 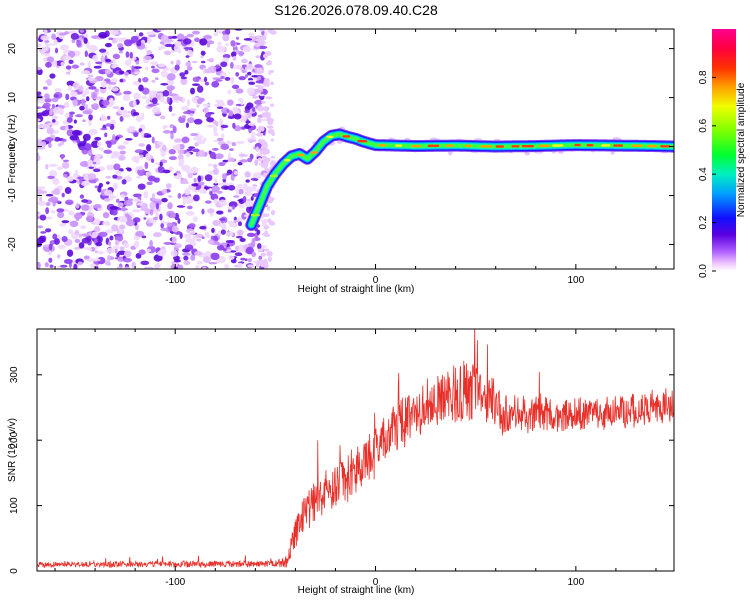 What do you see at coordinates (14, 374) in the screenshot?
I see `snr-y-tick-label: 300` at bounding box center [14, 374].